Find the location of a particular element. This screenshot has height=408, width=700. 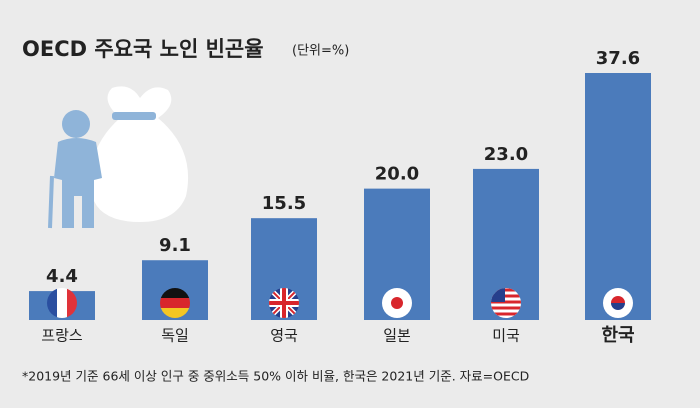

bar is located at coordinates (618, 196).